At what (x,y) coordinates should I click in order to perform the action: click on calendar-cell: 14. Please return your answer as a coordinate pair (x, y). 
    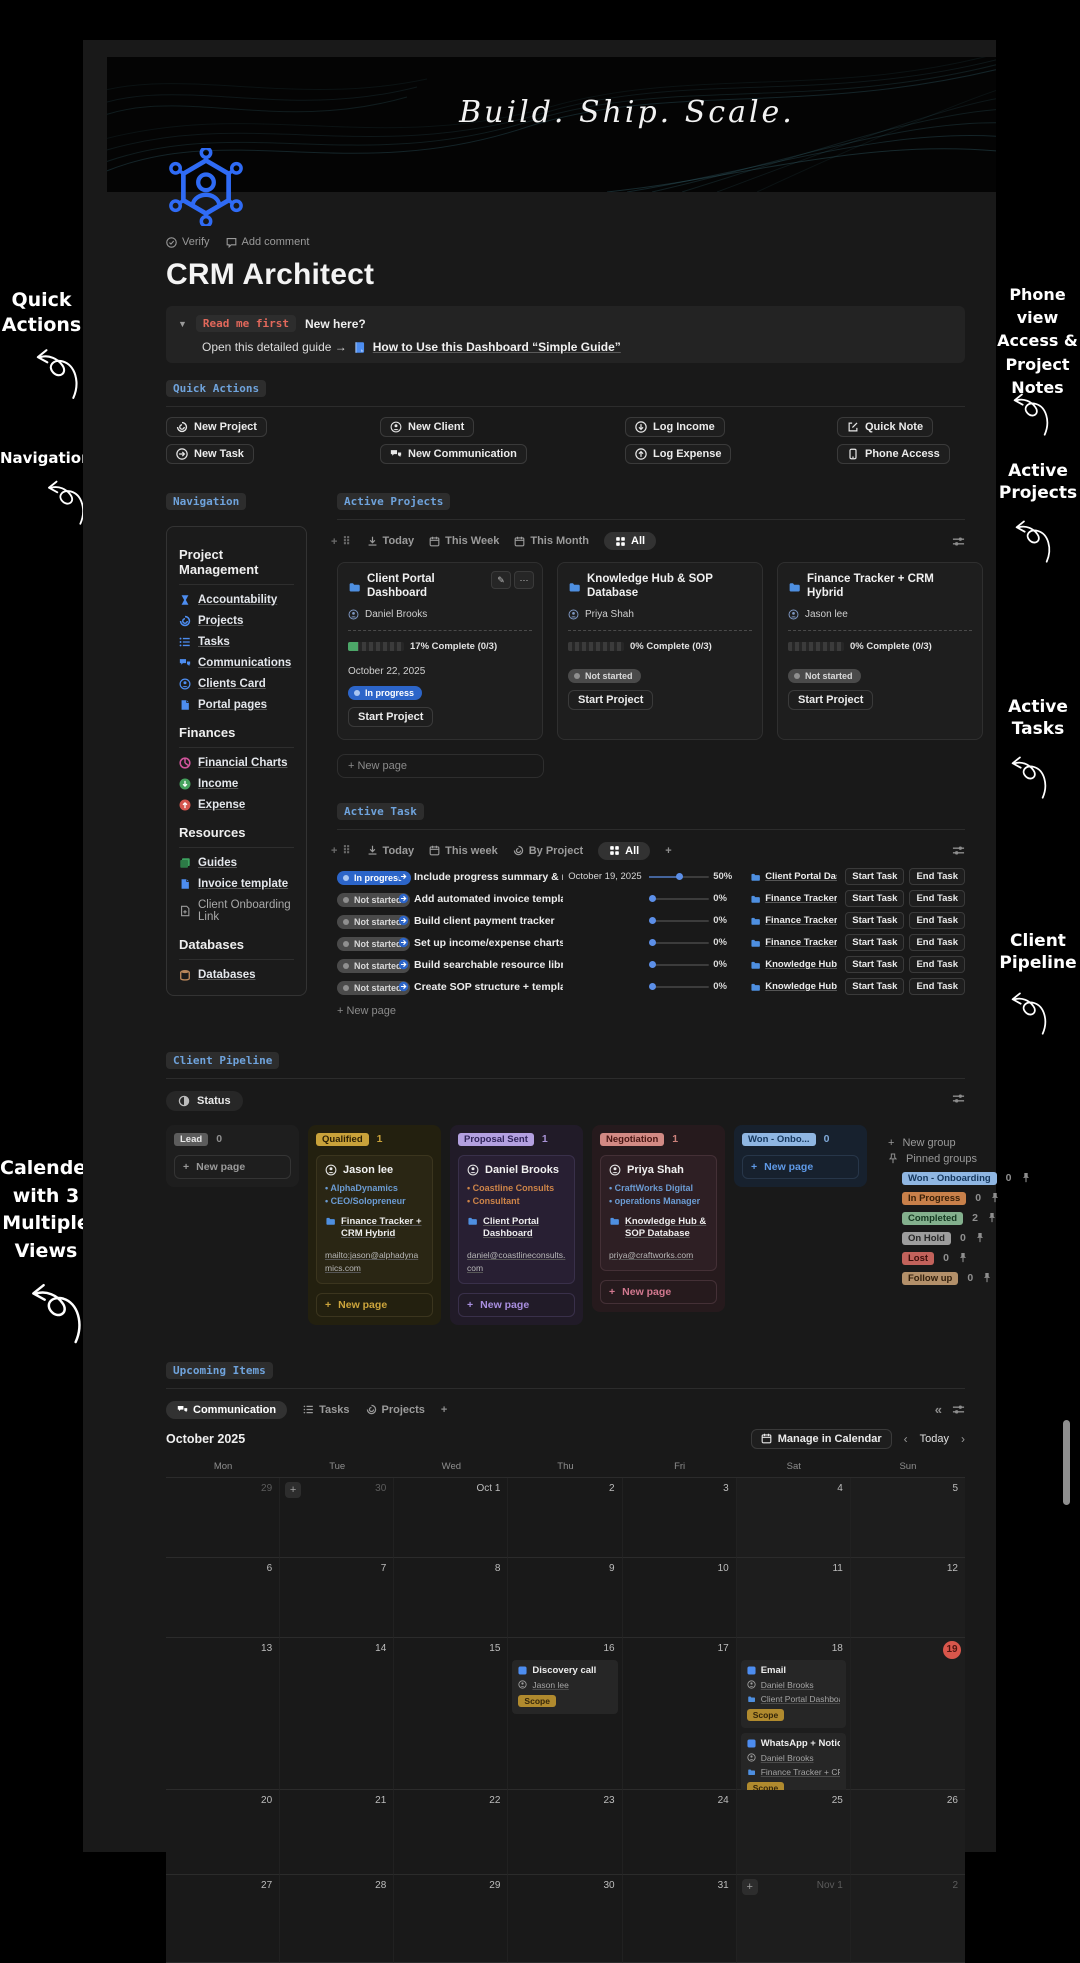
    Looking at the image, I should click on (337, 1713).